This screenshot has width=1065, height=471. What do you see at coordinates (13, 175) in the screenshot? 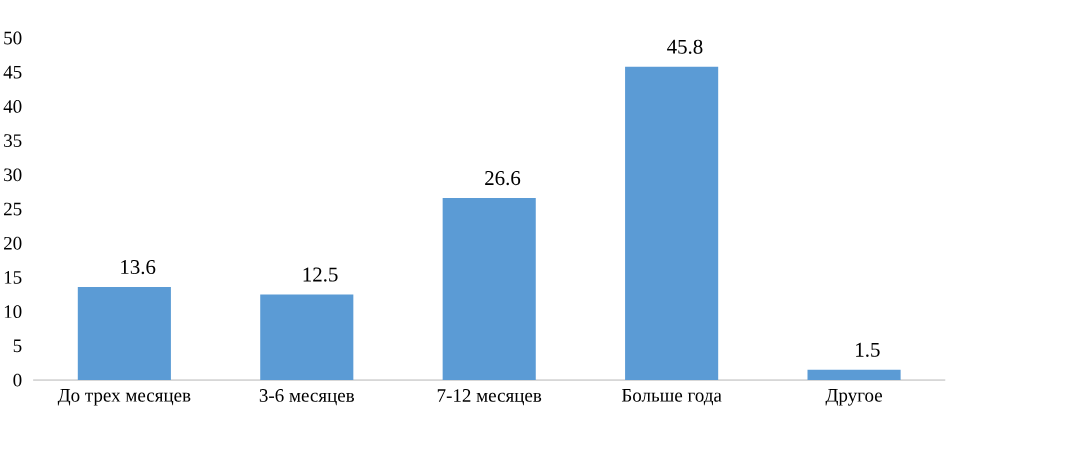
I see `y-tick-label: 30` at bounding box center [13, 175].